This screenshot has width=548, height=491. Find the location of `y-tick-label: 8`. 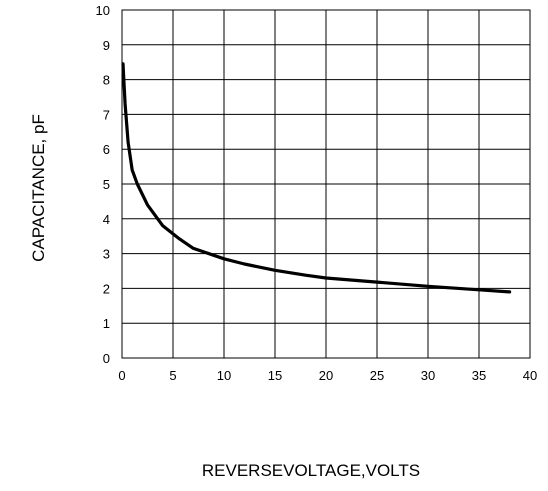

y-tick-label: 8 is located at coordinates (106, 80).